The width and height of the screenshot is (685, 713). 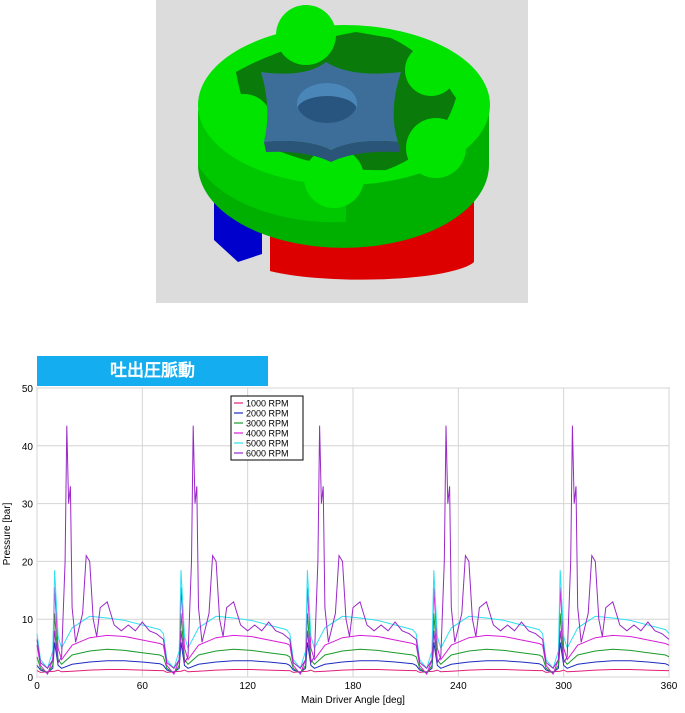 I want to click on x-ticks: 0 60 120 180 240 300 360, so click(x=356, y=686).